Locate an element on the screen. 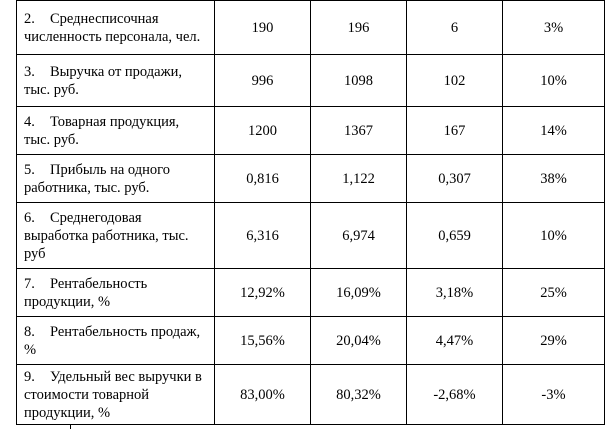 The width and height of the screenshot is (612, 429). absolute-change-value: 167 is located at coordinates (454, 130).